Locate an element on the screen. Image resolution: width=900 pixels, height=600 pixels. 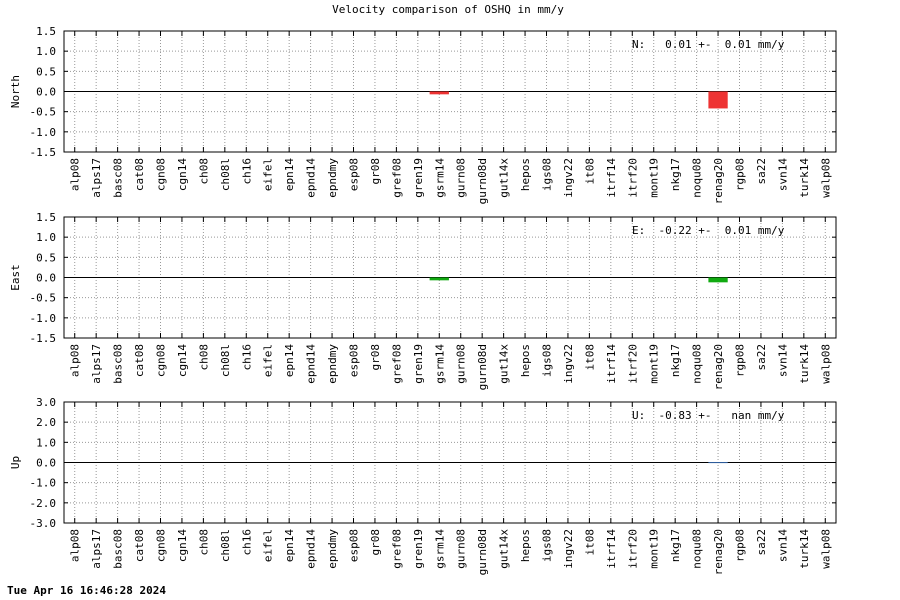
x-tick-label: cgn14 is located at coordinates (182, 360).